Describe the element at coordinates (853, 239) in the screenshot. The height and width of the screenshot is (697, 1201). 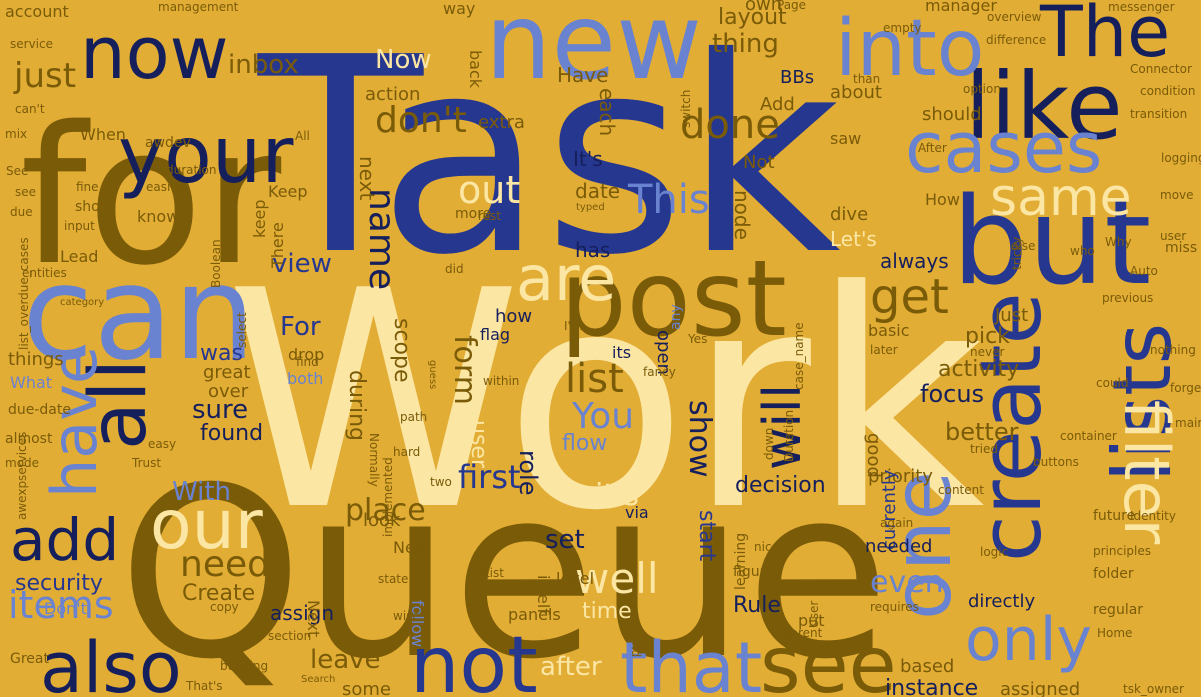
I see `word-let-s: Let's` at that location.